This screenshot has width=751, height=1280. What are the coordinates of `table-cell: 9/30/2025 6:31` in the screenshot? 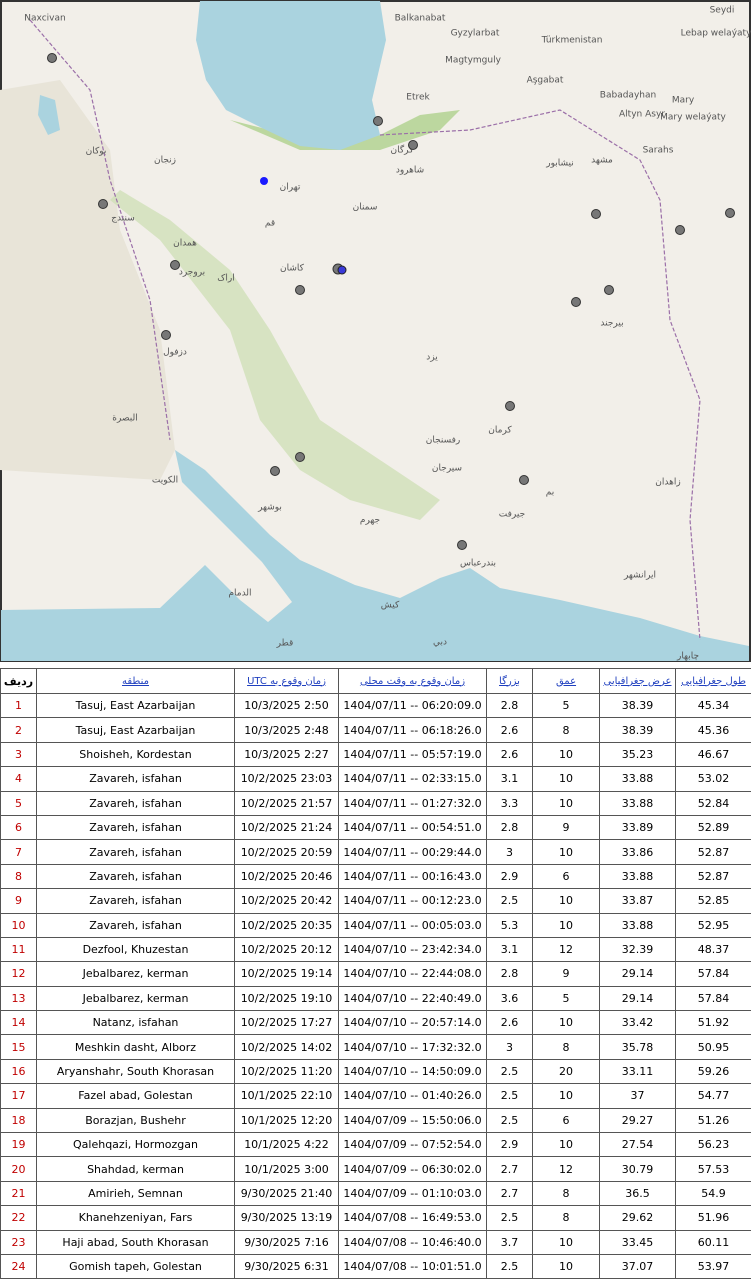 It's located at (286, 1266).